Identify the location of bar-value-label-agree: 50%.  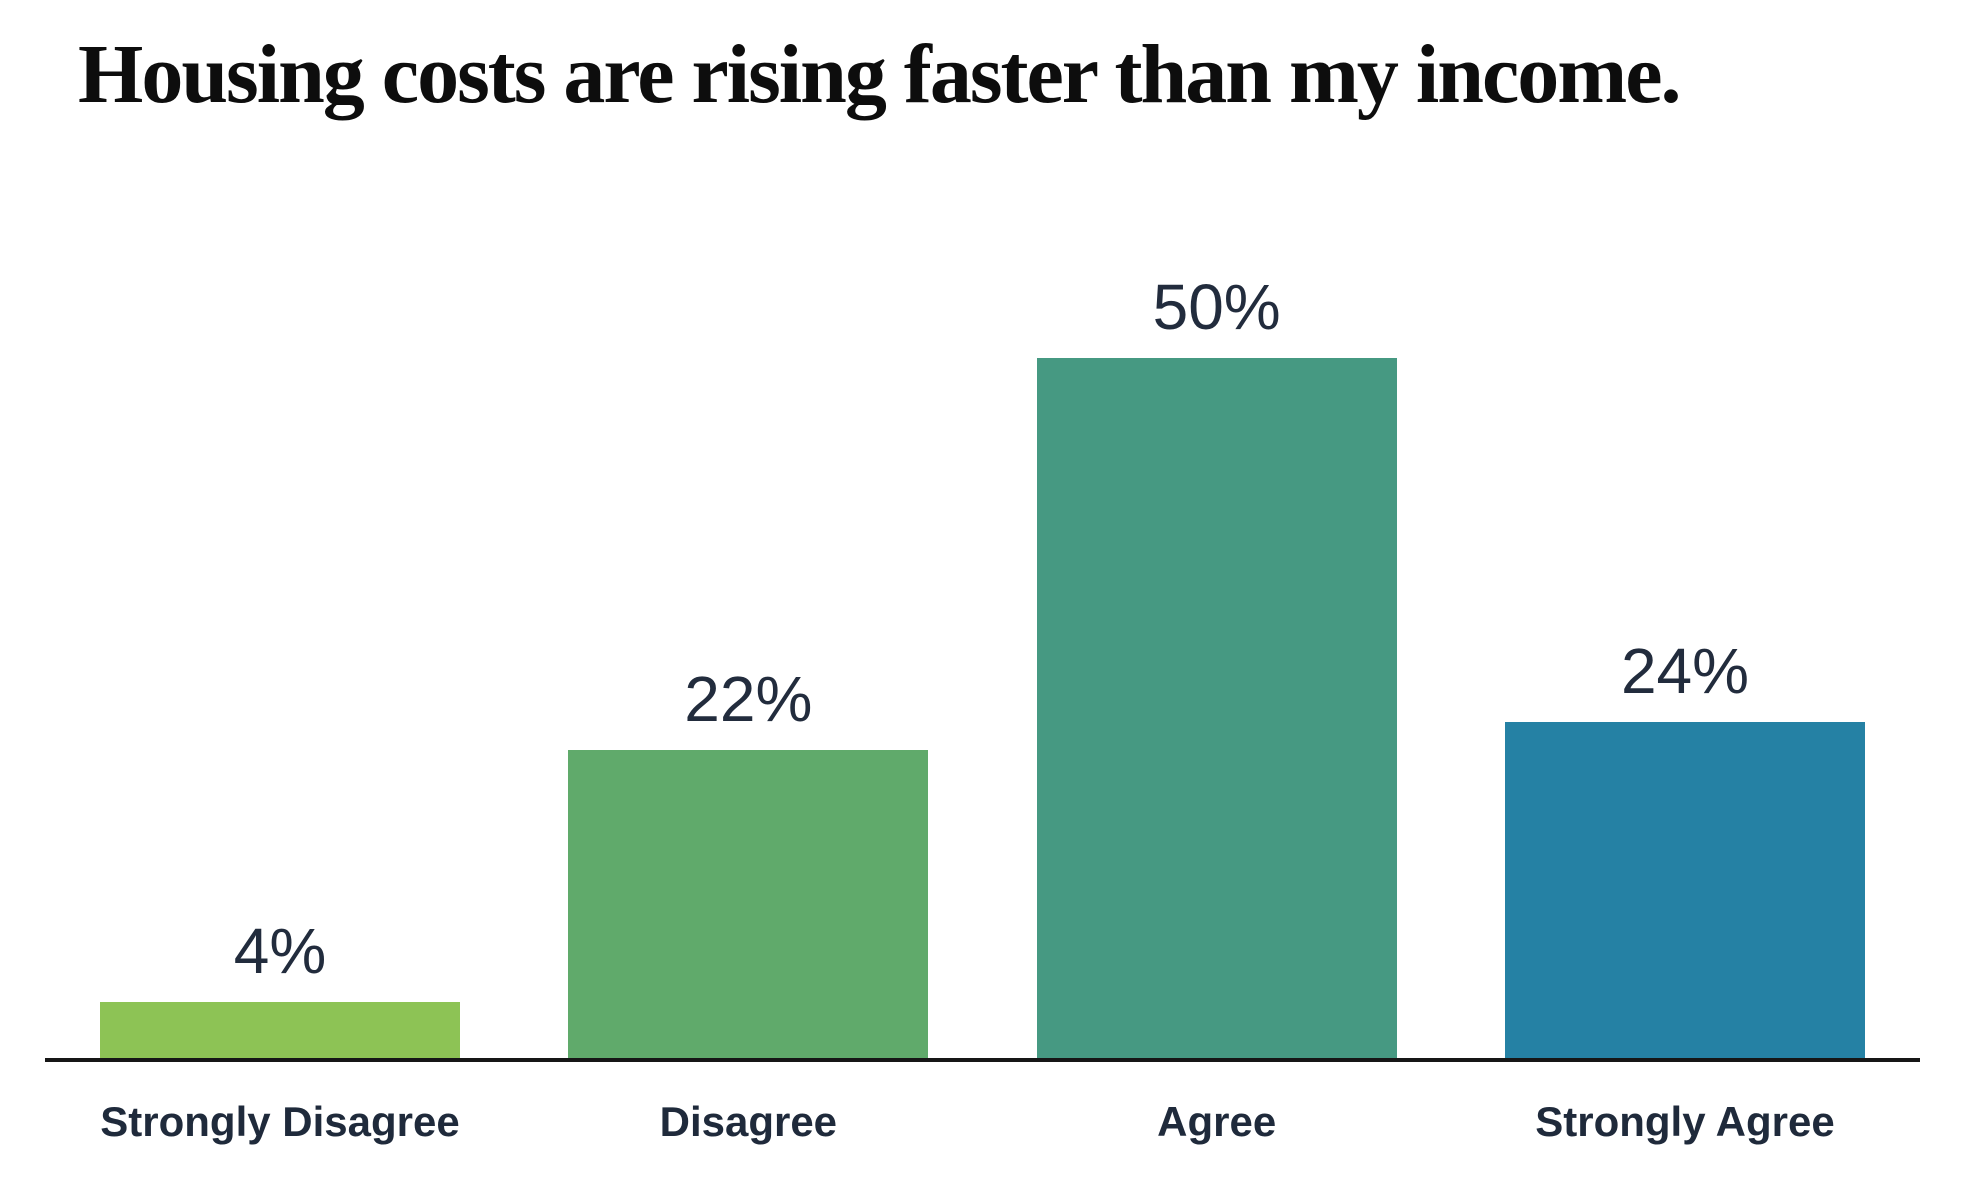
(1216, 306).